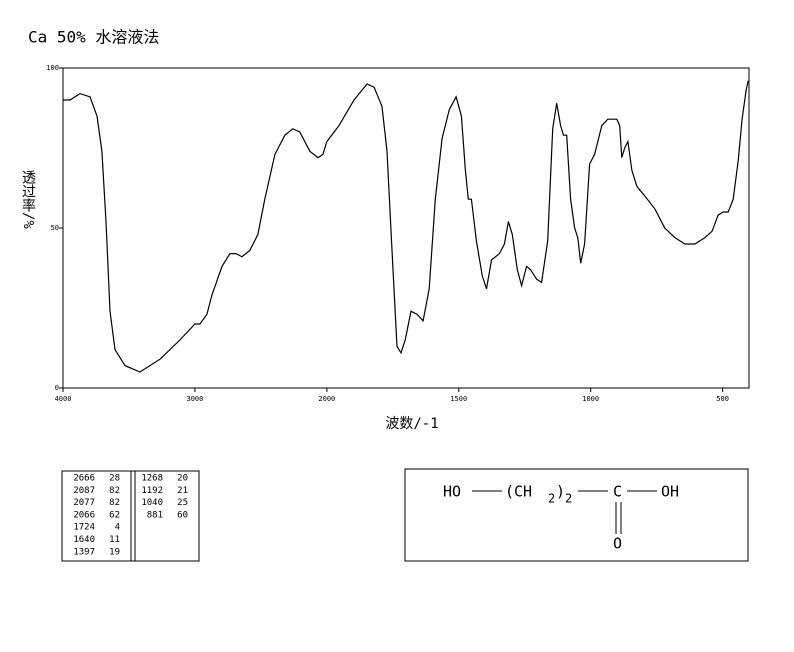  What do you see at coordinates (411, 424) in the screenshot?
I see `x-axis-label: 波数/-1` at bounding box center [411, 424].